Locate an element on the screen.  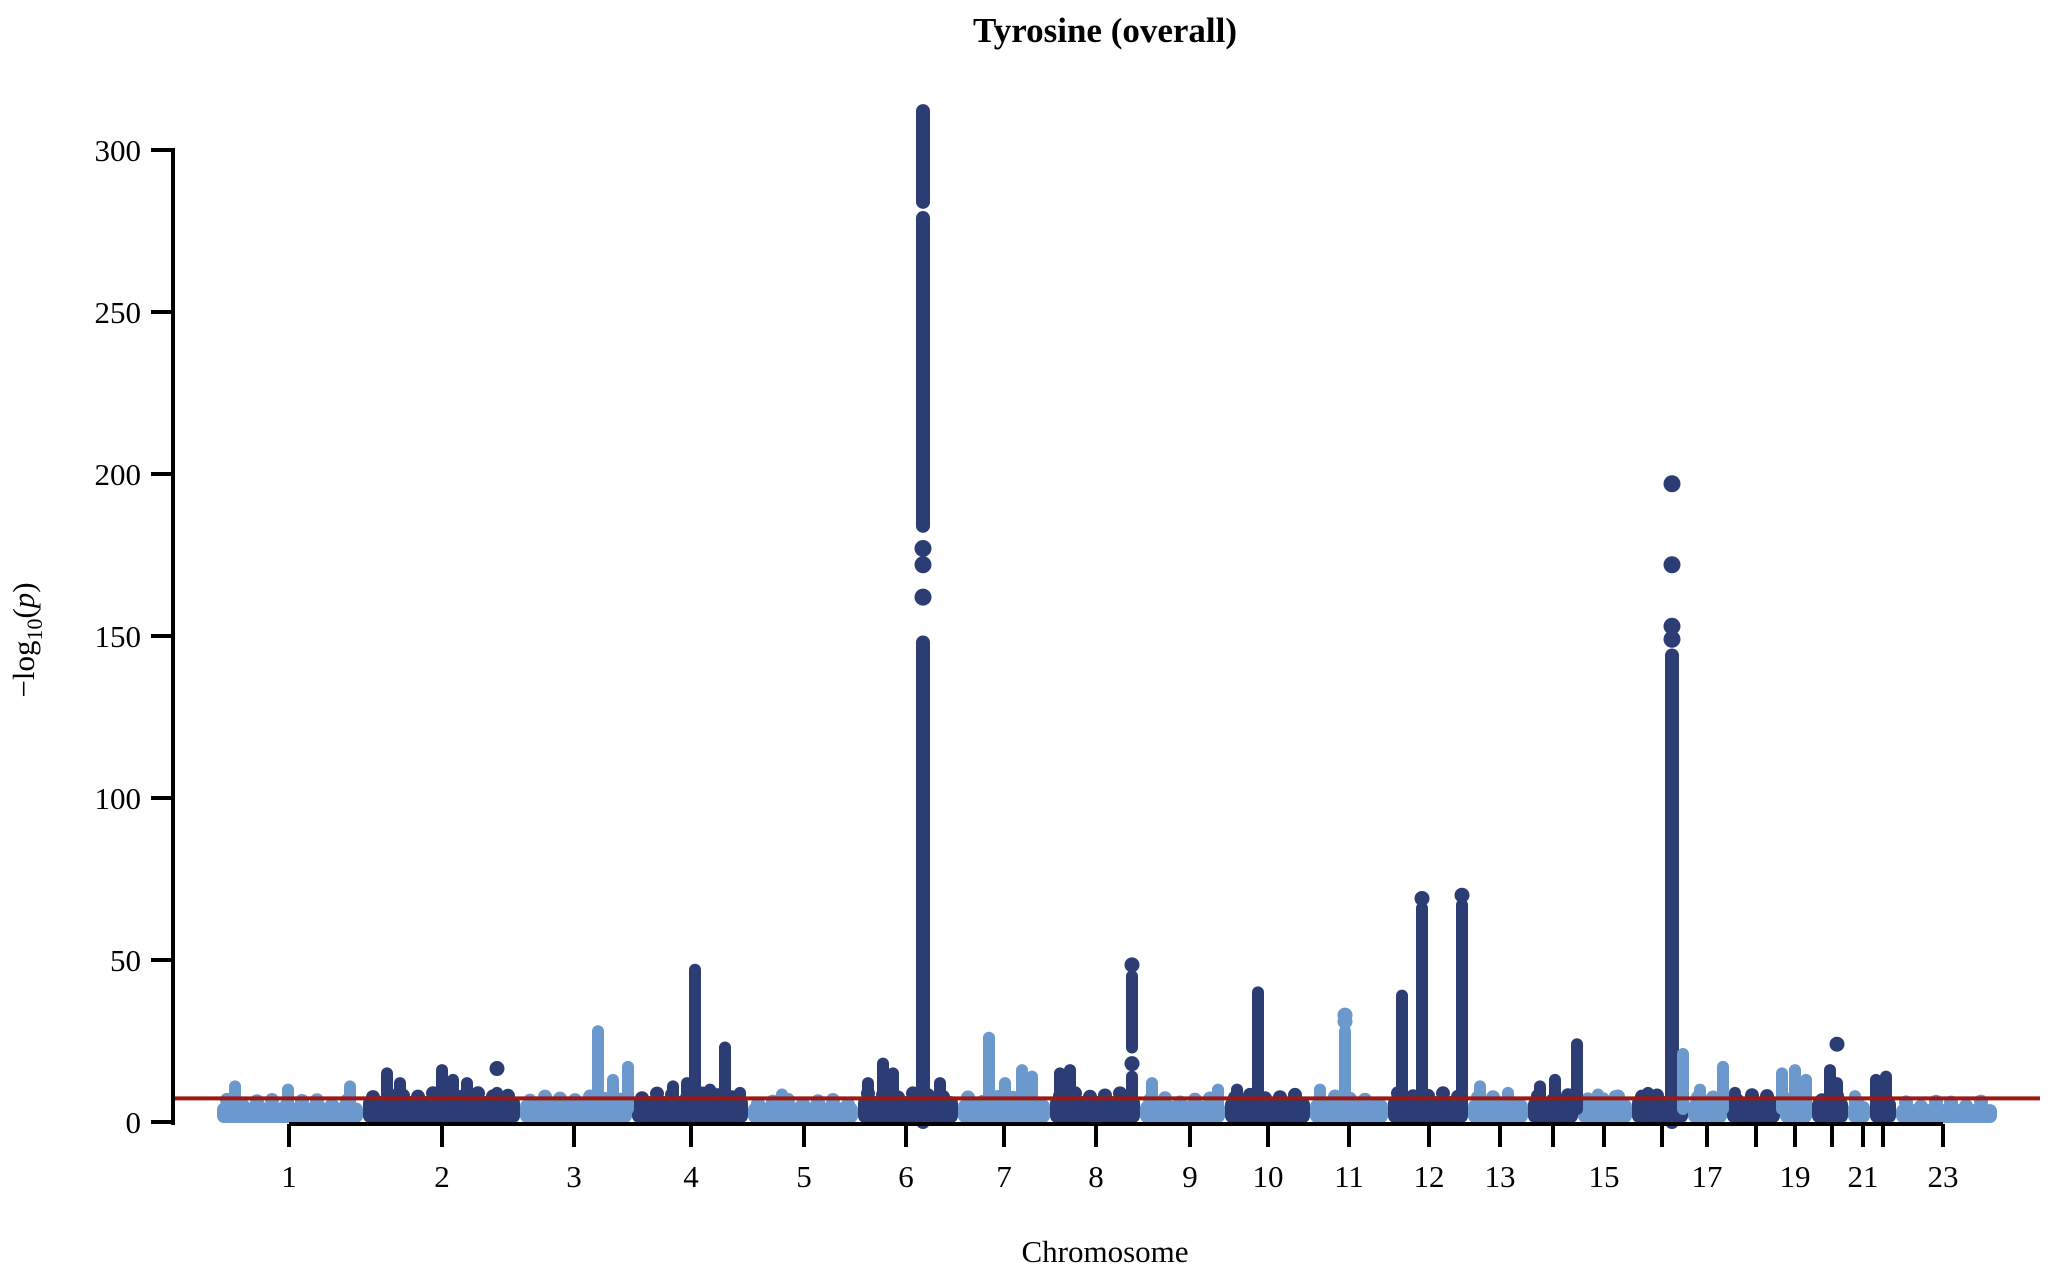
snp-point-chr20 is located at coordinates (1837, 1044).